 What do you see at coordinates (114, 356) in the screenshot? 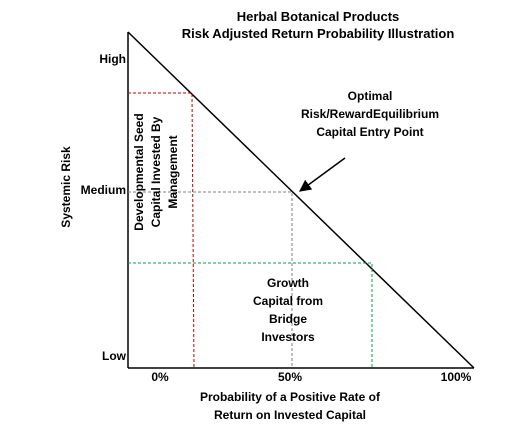
I see `y-tick-low: Low` at bounding box center [114, 356].